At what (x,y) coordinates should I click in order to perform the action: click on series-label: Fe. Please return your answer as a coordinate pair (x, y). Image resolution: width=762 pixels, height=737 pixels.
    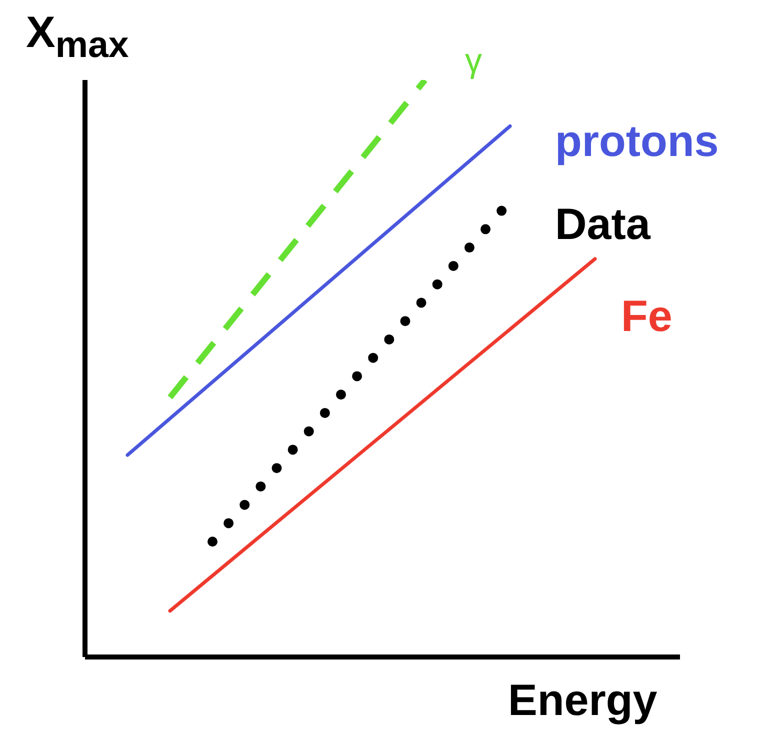
    Looking at the image, I should click on (646, 316).